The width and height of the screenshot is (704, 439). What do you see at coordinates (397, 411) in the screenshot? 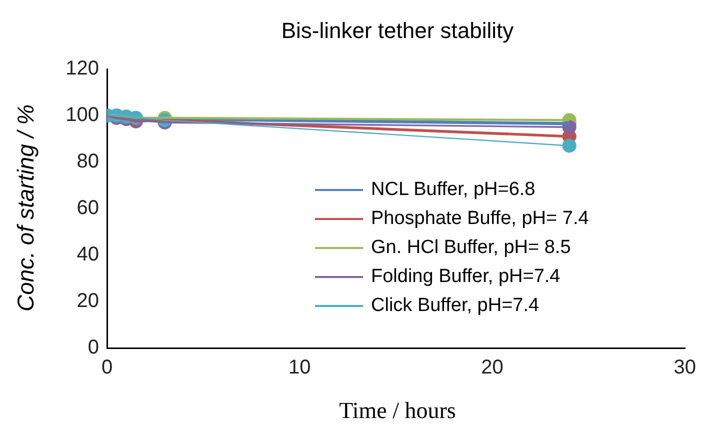
I see `x-axis-title: Time / hours` at bounding box center [397, 411].